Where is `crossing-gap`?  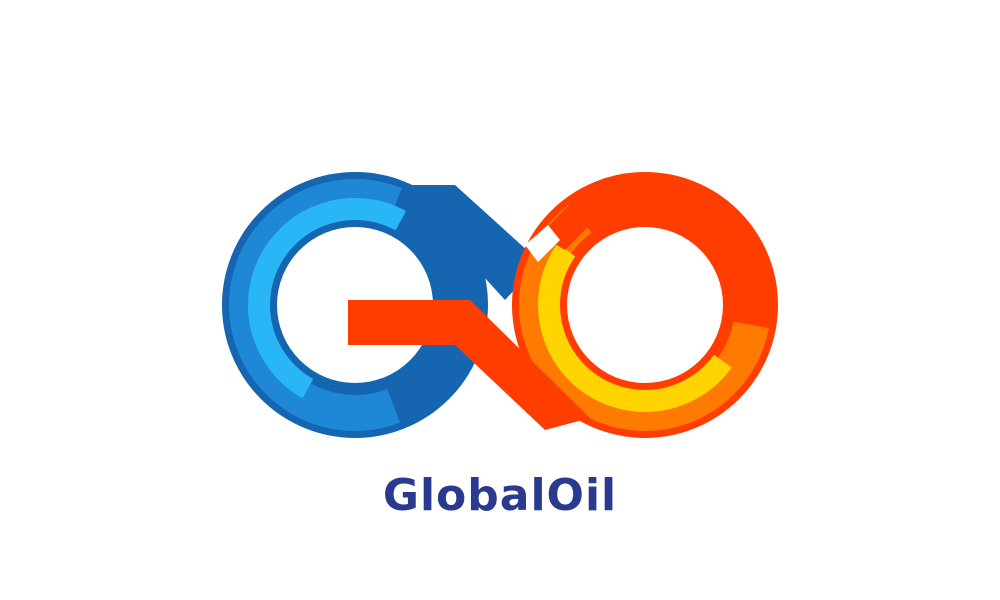
crossing-gap is located at coordinates (542, 243).